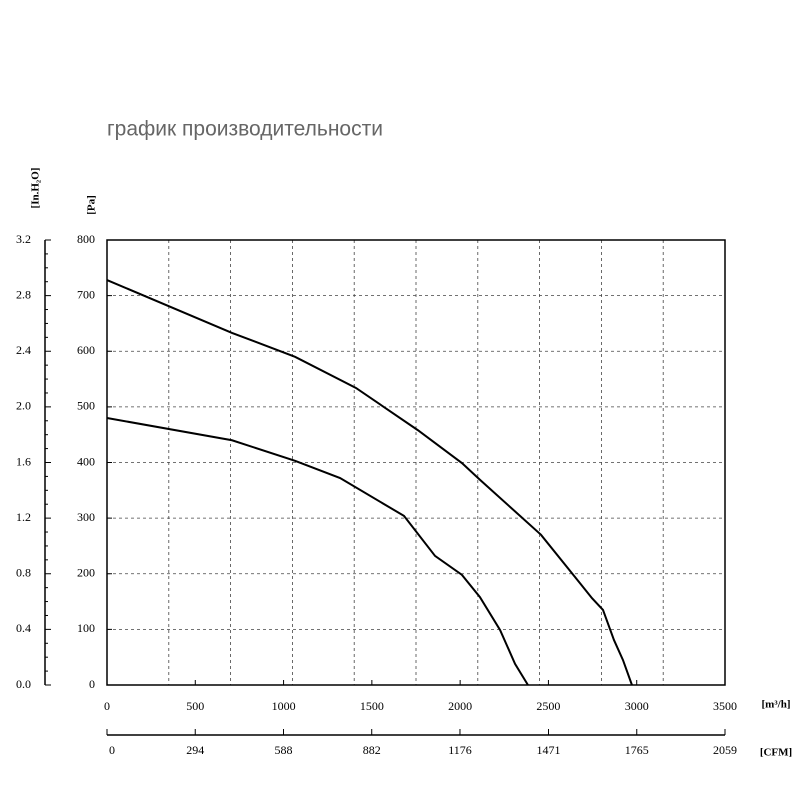 The height and width of the screenshot is (792, 800). What do you see at coordinates (112, 750) in the screenshot?
I see `x2-tick-label: 0` at bounding box center [112, 750].